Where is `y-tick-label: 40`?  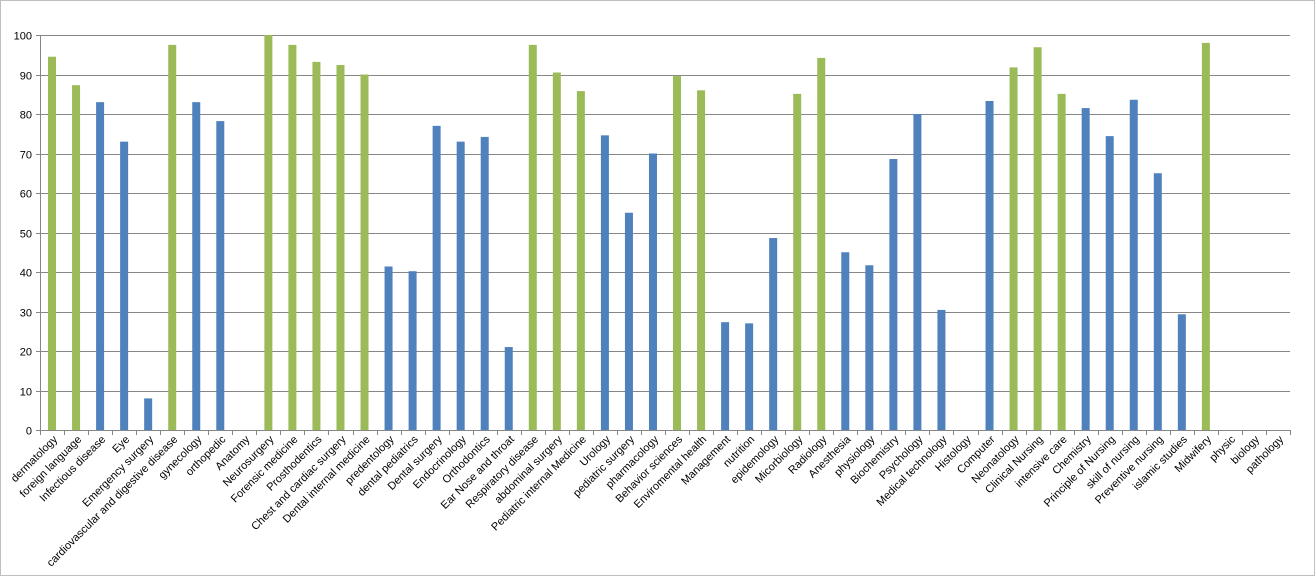
y-tick-label: 40 is located at coordinates (26, 274).